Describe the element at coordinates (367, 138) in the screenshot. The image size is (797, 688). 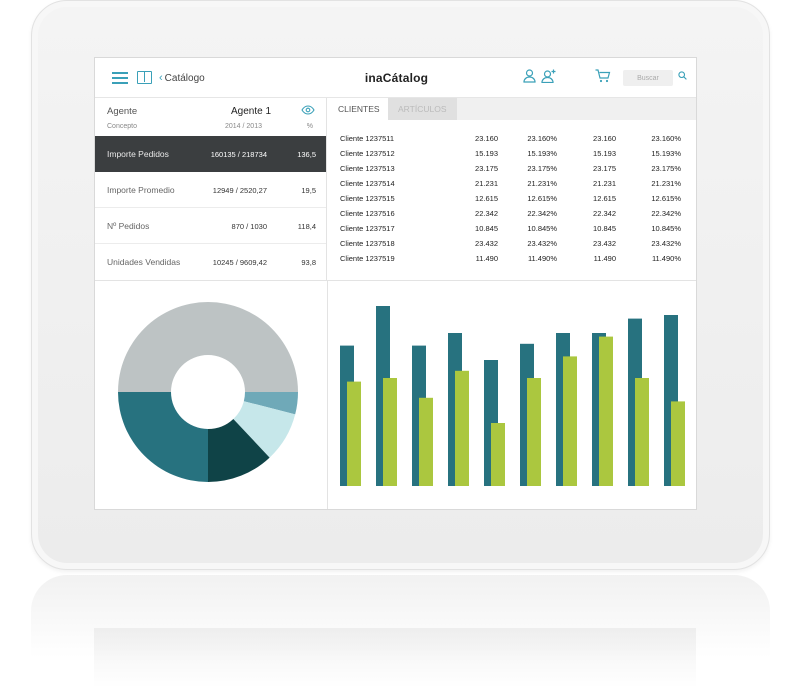
I see `client-name-cell: Cliente 1237511` at that location.